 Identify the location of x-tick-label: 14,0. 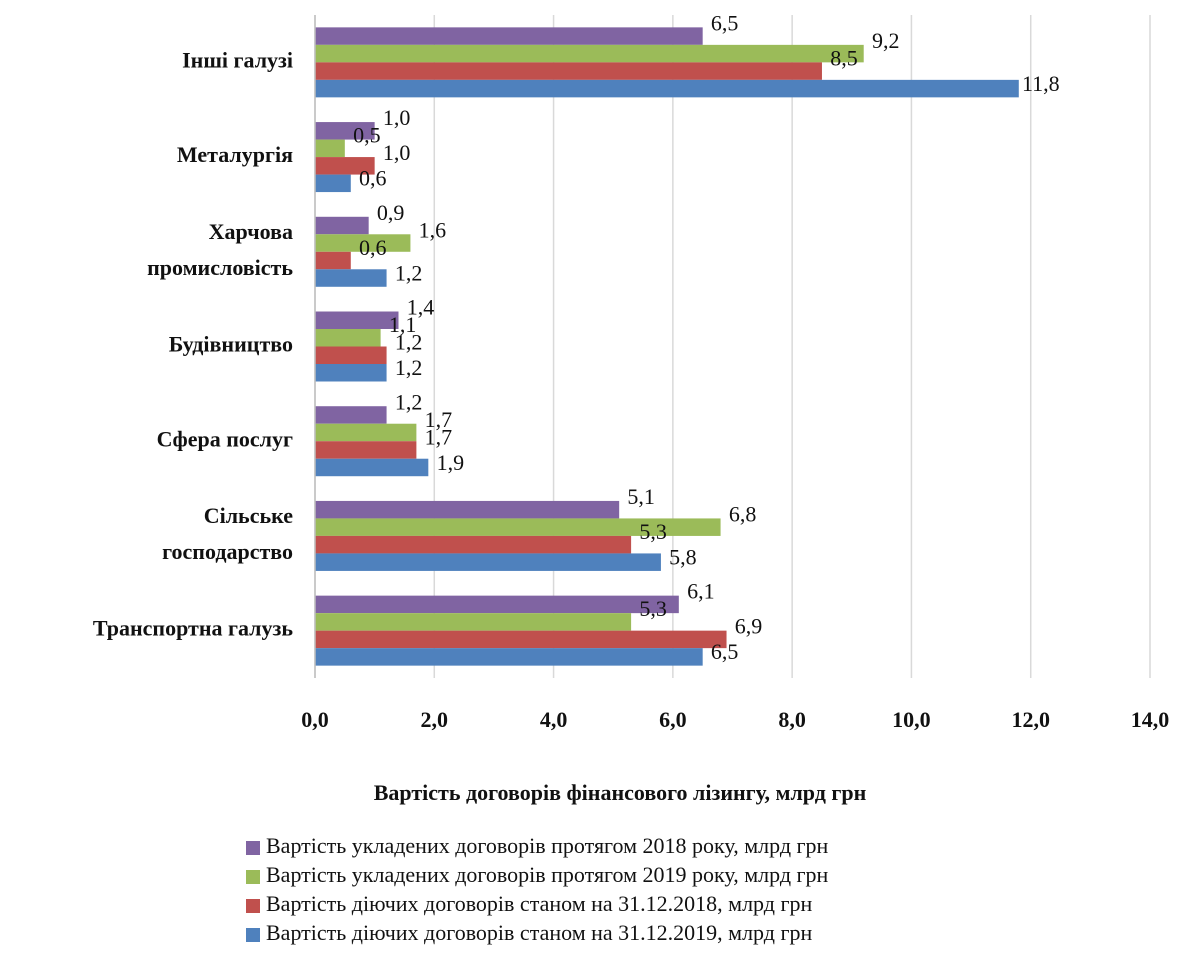
(1150, 719).